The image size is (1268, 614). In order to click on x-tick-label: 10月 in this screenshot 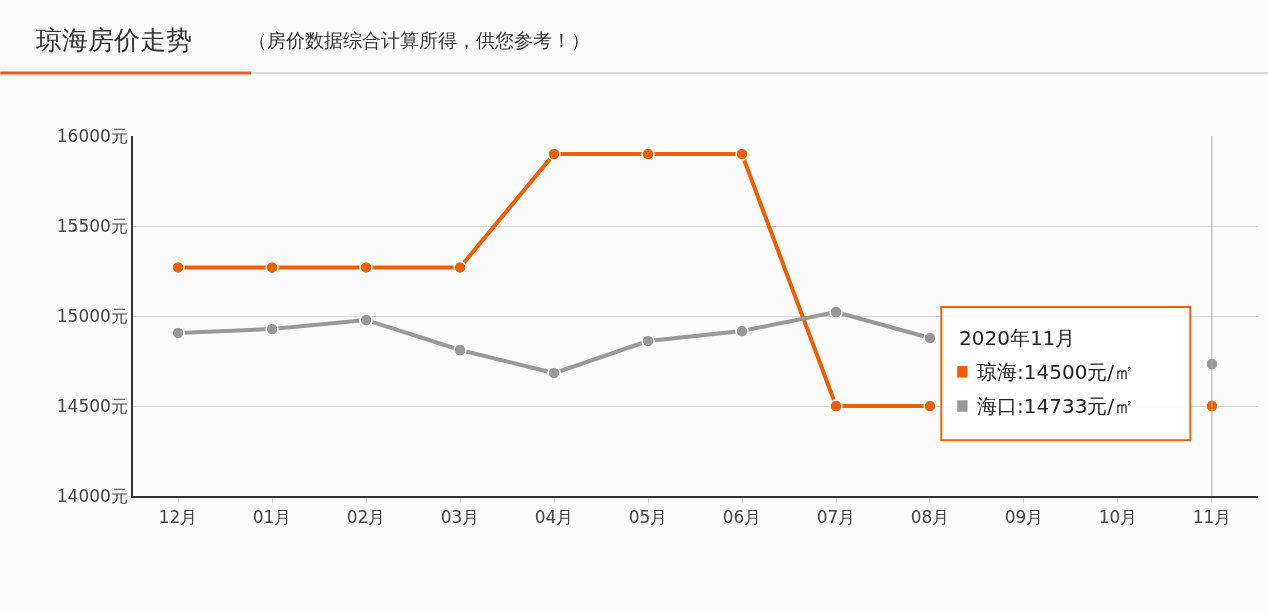, I will do `click(1118, 517)`.